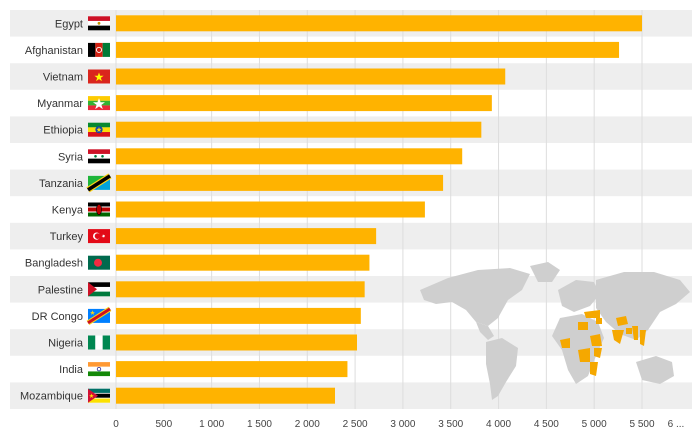 This screenshot has width=700, height=433. Describe the element at coordinates (99, 342) in the screenshot. I see `nigeria-flag-icon` at that location.